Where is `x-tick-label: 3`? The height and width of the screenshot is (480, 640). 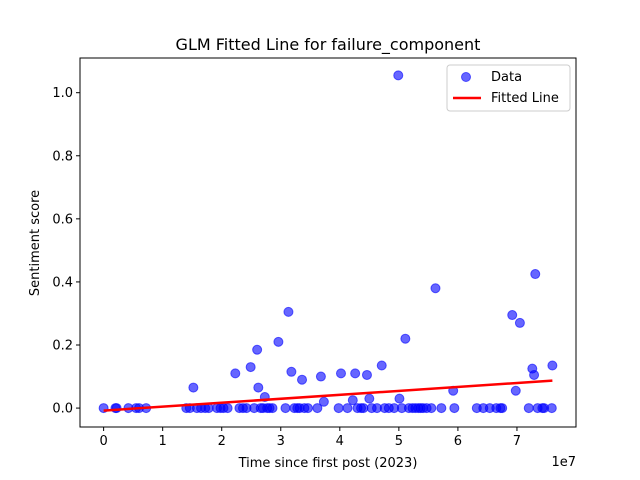
x-tick-label: 3 is located at coordinates (281, 441).